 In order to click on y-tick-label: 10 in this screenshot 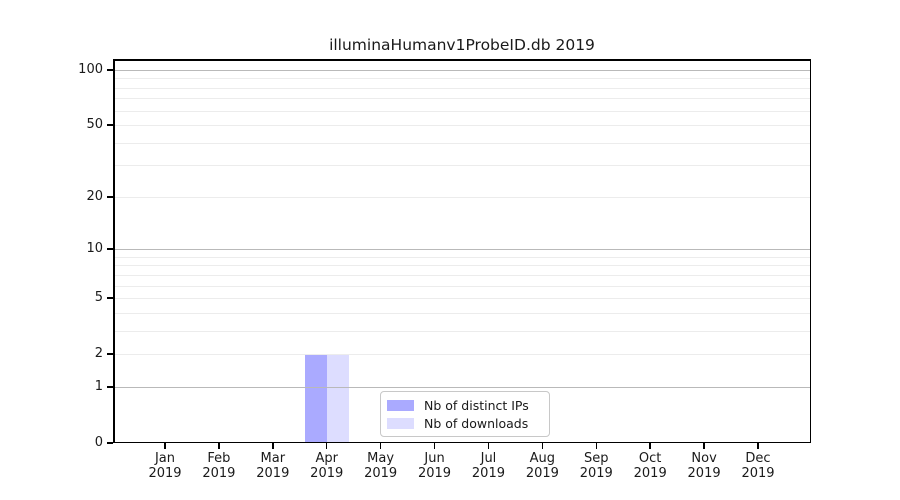, I will do `click(94, 249)`.